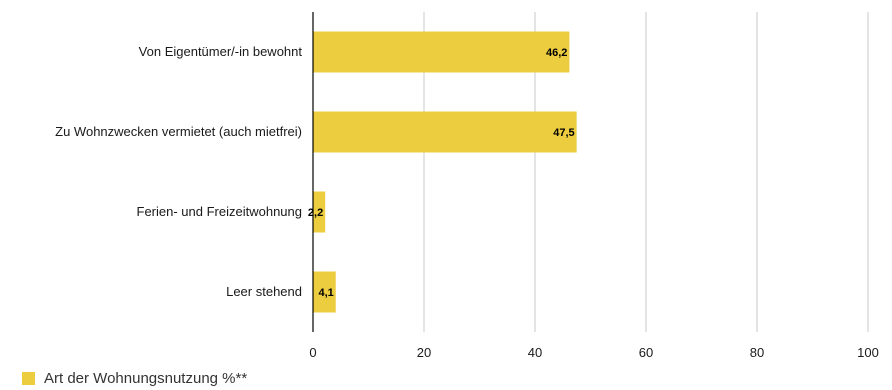 The image size is (892, 390). What do you see at coordinates (757, 352) in the screenshot?
I see `x-tick-label-80: 80` at bounding box center [757, 352].